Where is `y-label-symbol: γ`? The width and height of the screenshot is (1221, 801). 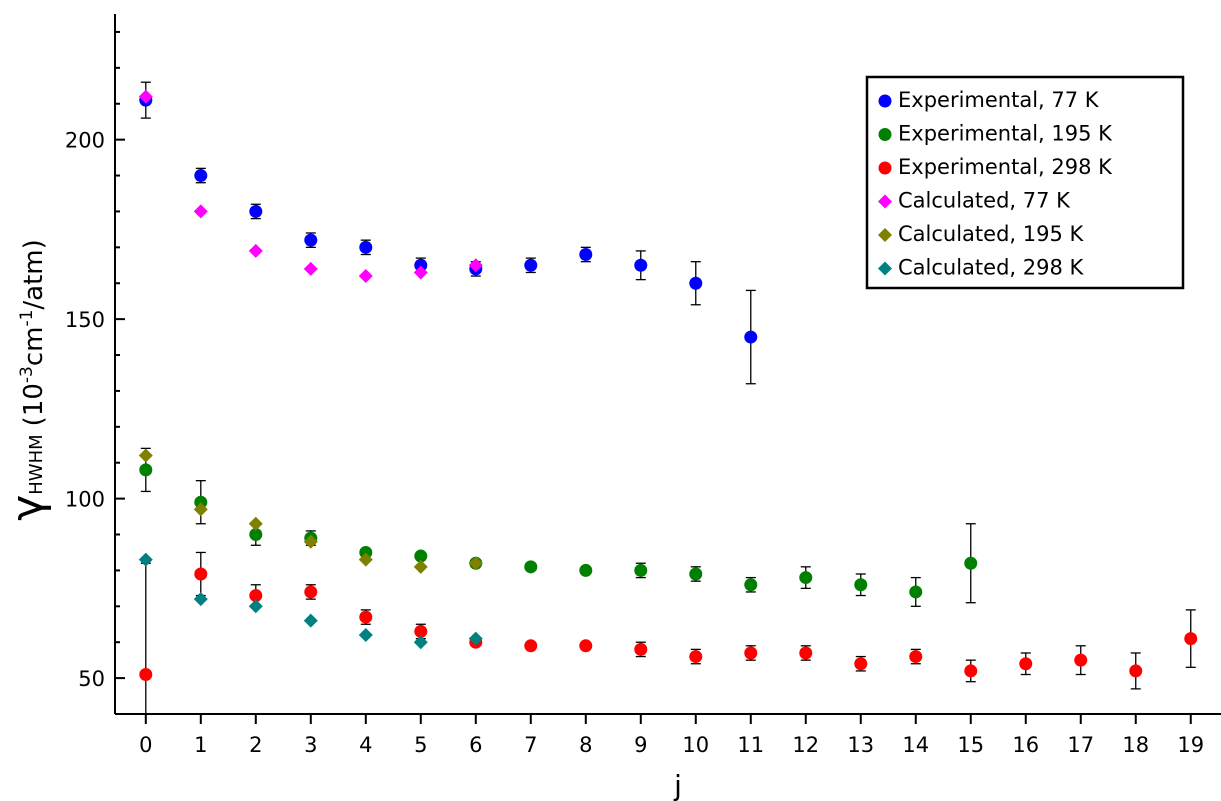
y-label-symbol: γ is located at coordinates (27, 508).